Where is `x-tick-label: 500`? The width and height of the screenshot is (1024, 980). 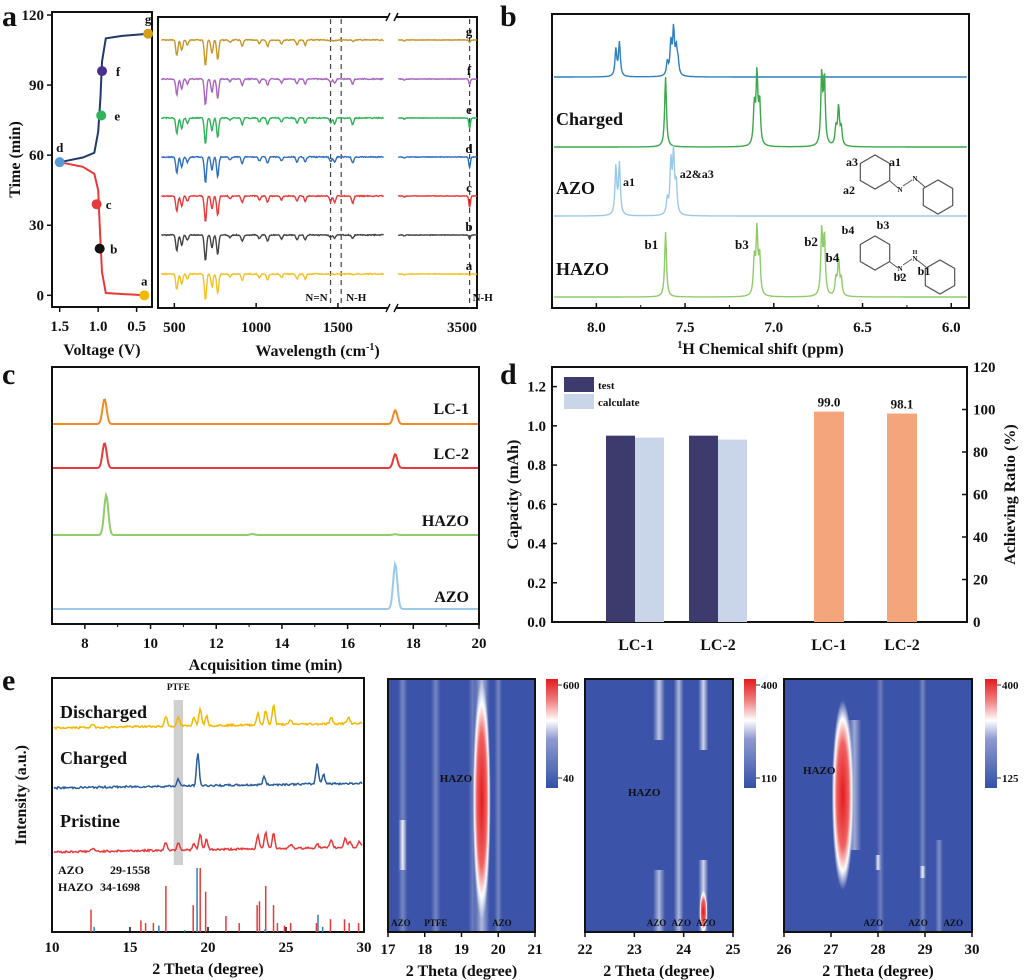
x-tick-label: 500 is located at coordinates (174, 328).